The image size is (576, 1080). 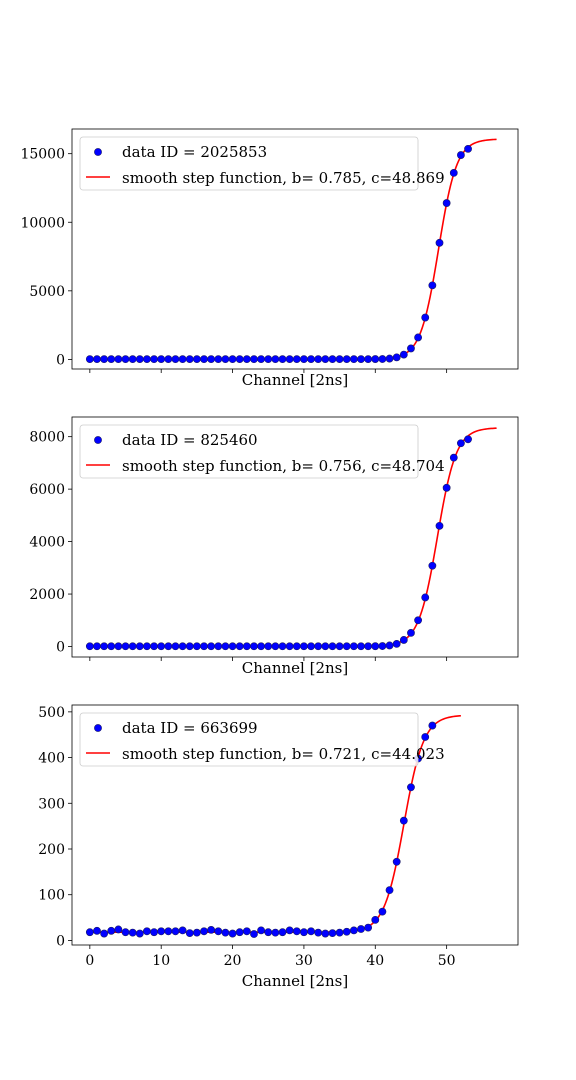 I want to click on y-tick-label: 500, so click(x=51, y=713).